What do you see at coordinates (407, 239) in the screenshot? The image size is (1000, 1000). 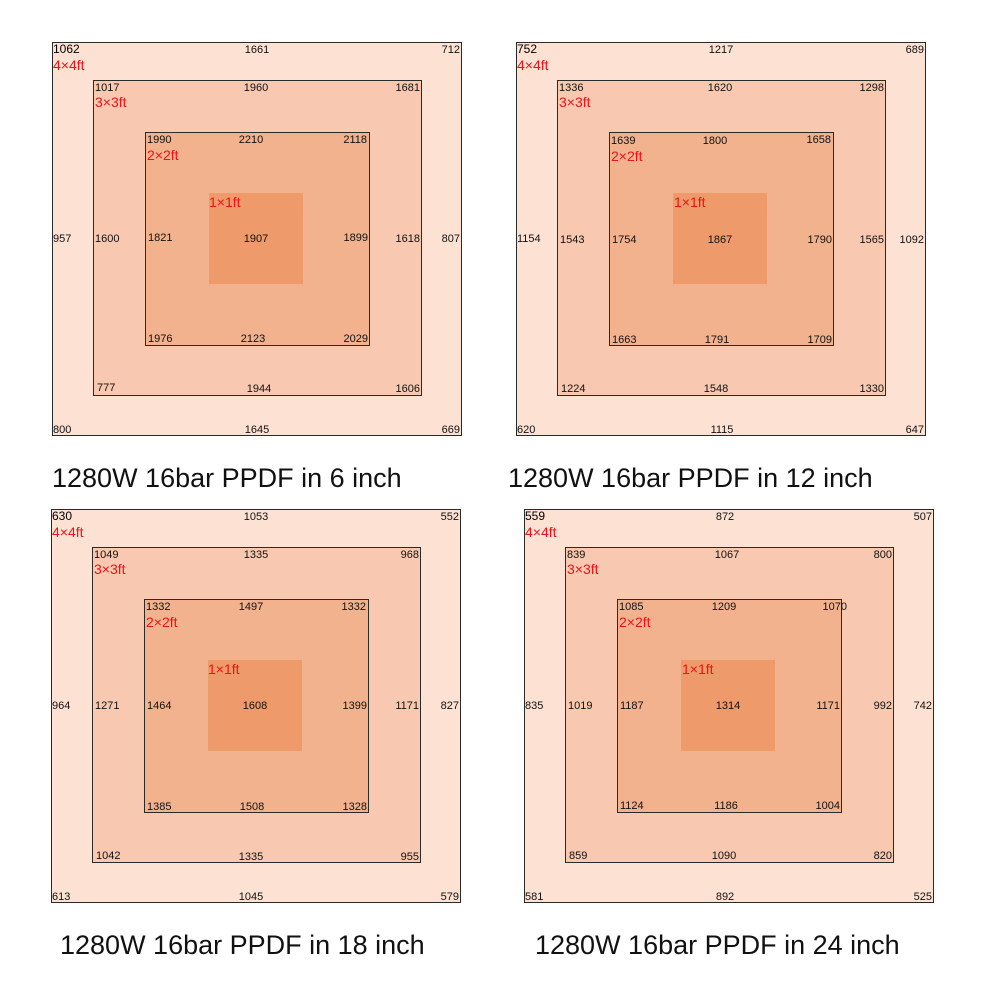 I see `value-3x3-mid-right: 1618` at bounding box center [407, 239].